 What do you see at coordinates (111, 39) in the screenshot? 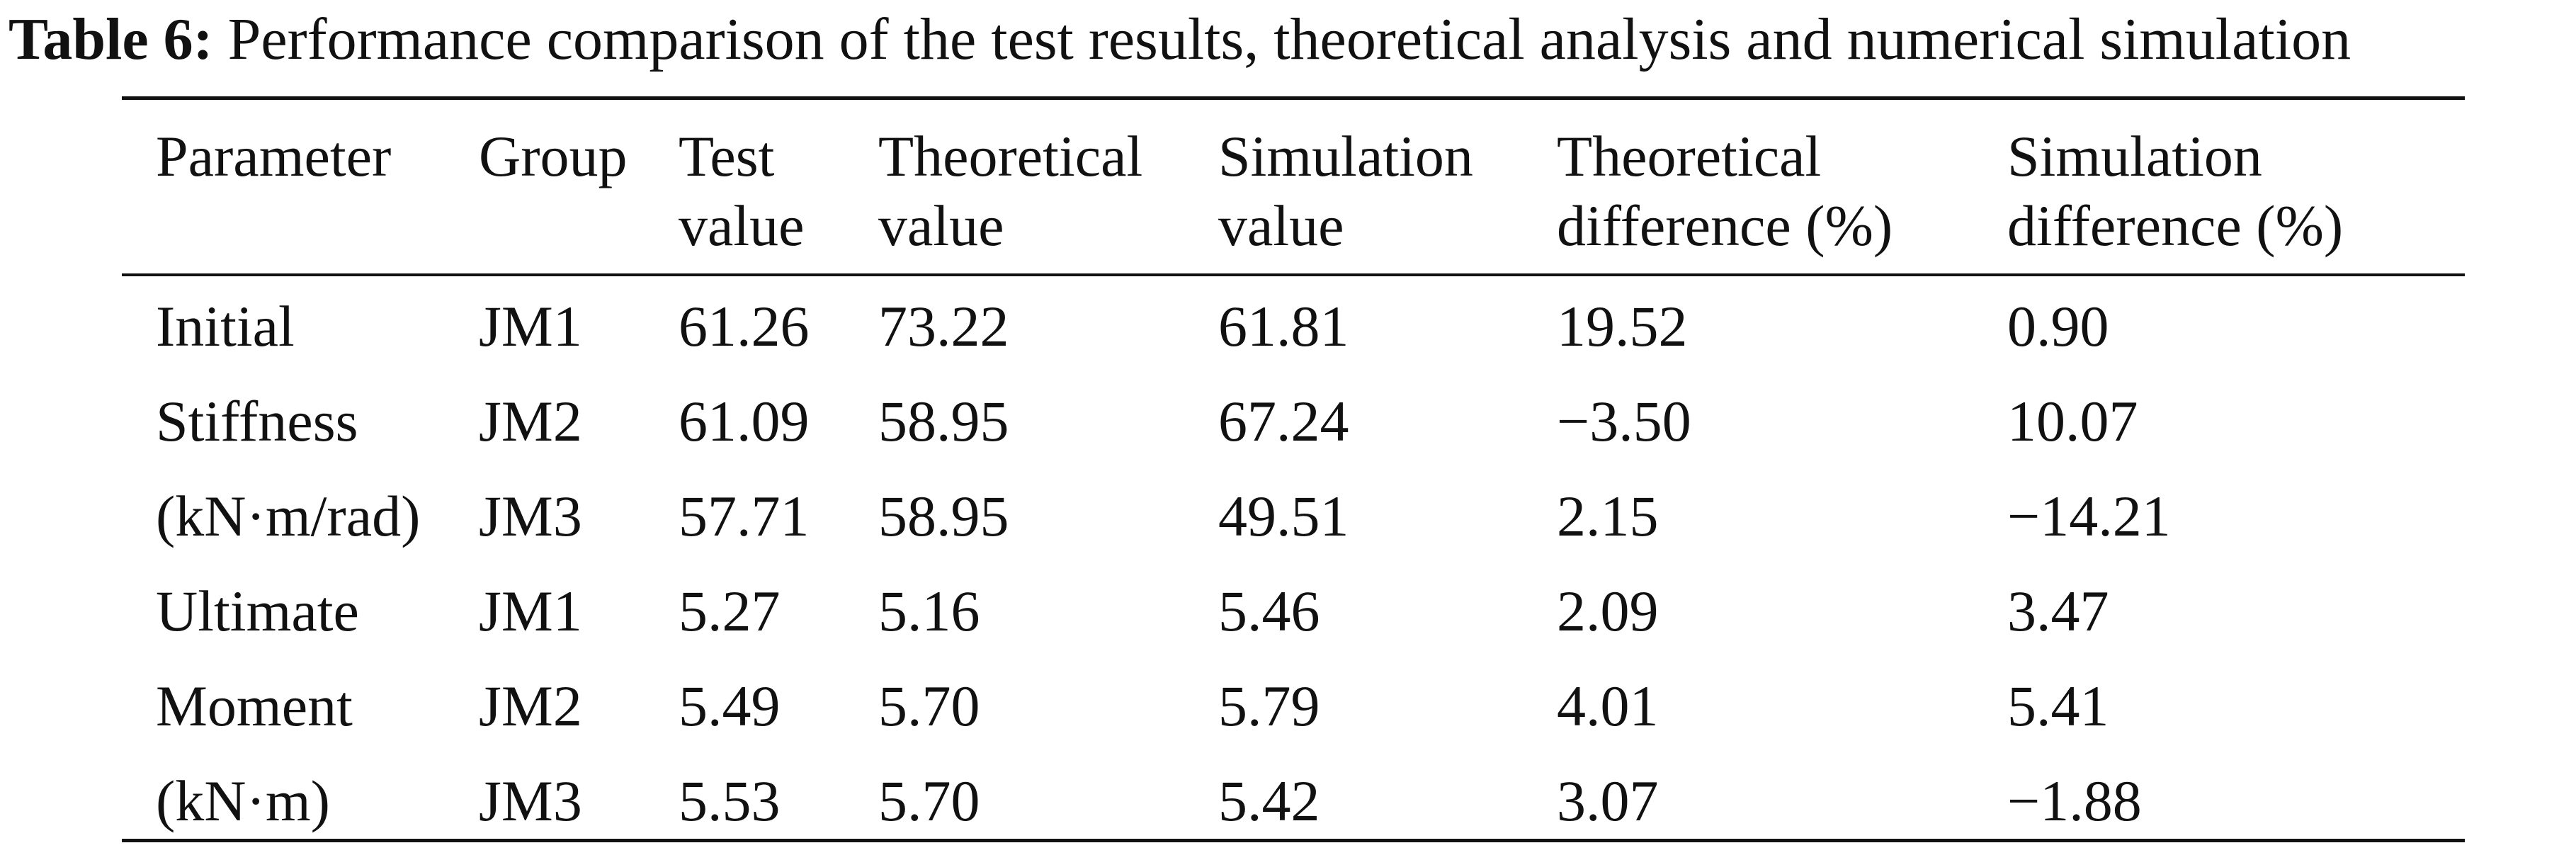
I see `table-caption-label: Table 6:` at bounding box center [111, 39].